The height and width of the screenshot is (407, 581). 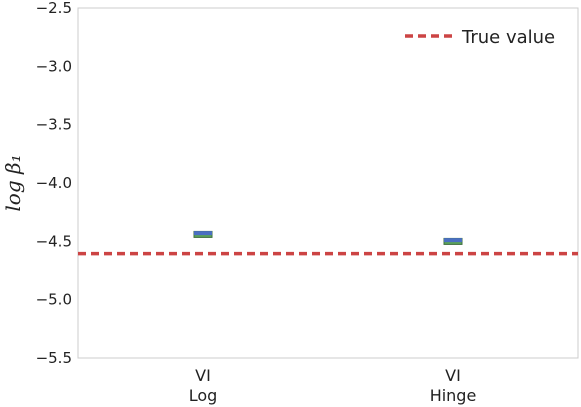 What do you see at coordinates (54, 66) in the screenshot?
I see `y-tick-label: −3.0` at bounding box center [54, 66].